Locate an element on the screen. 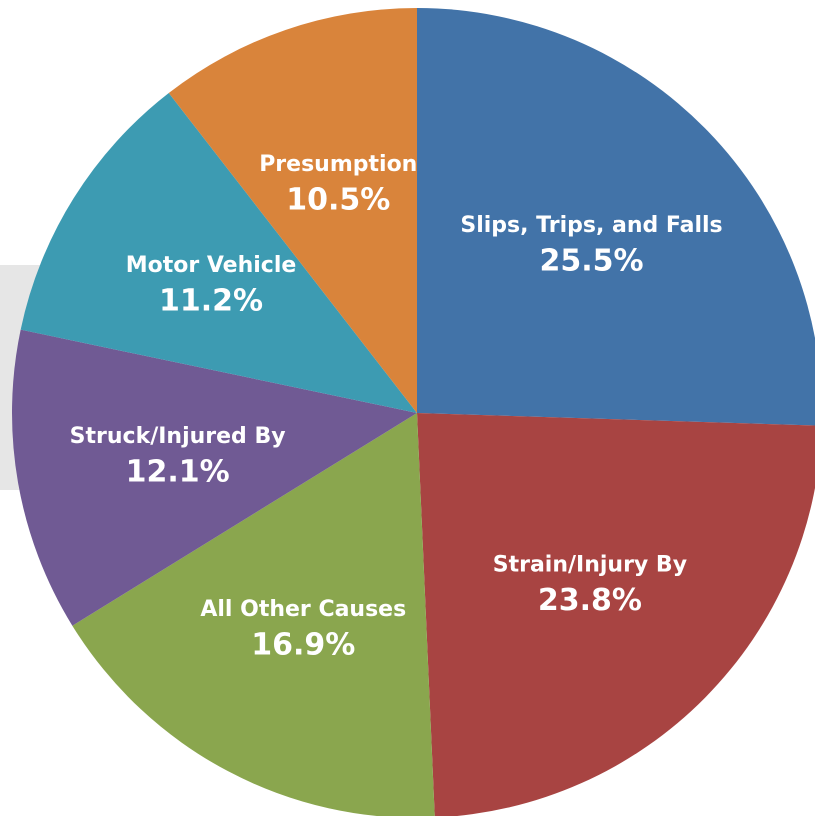 Image resolution: width=815 pixels, height=816 pixels. slice-value-label: 16.9% is located at coordinates (303, 644).